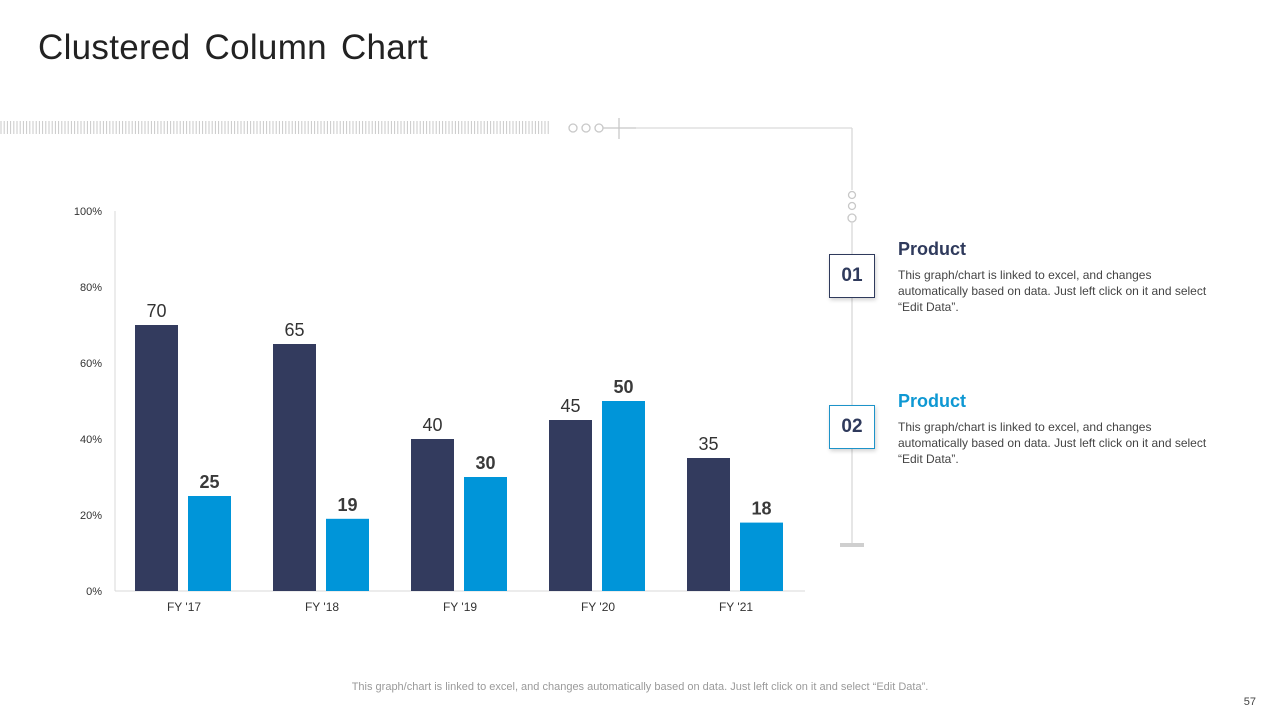  I want to click on x-tick-label: FY '19, so click(460, 607).